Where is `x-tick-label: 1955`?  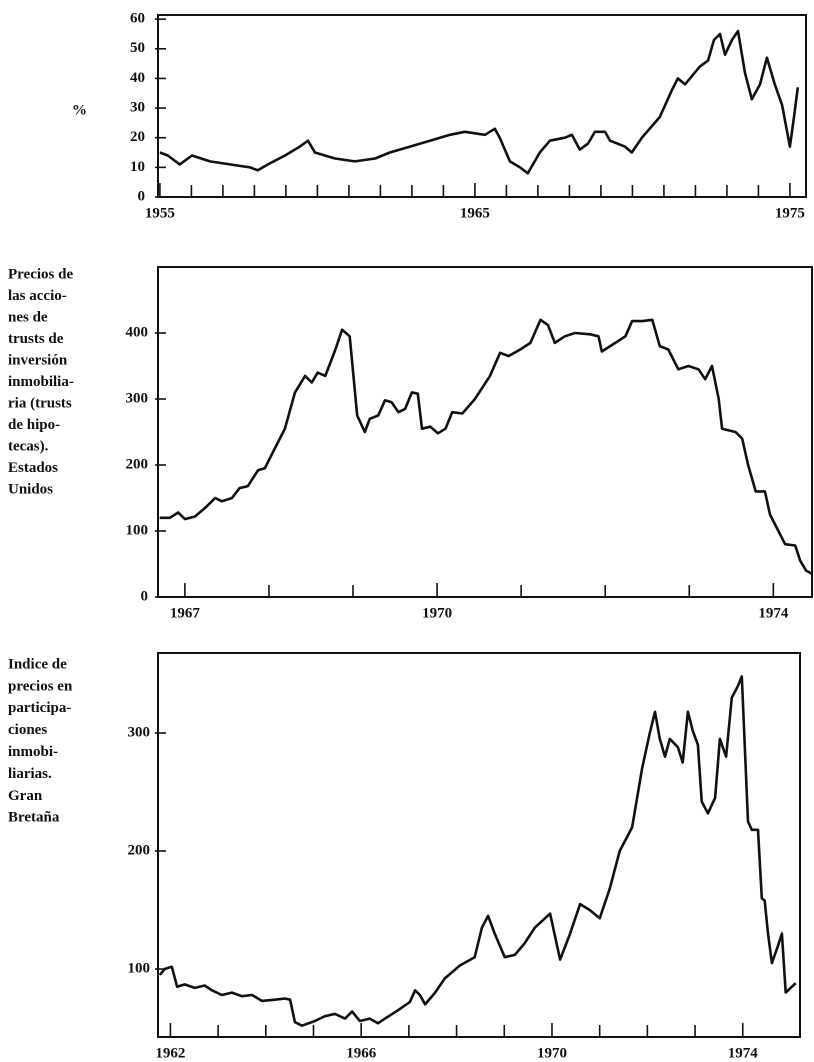
x-tick-label: 1955 is located at coordinates (160, 213).